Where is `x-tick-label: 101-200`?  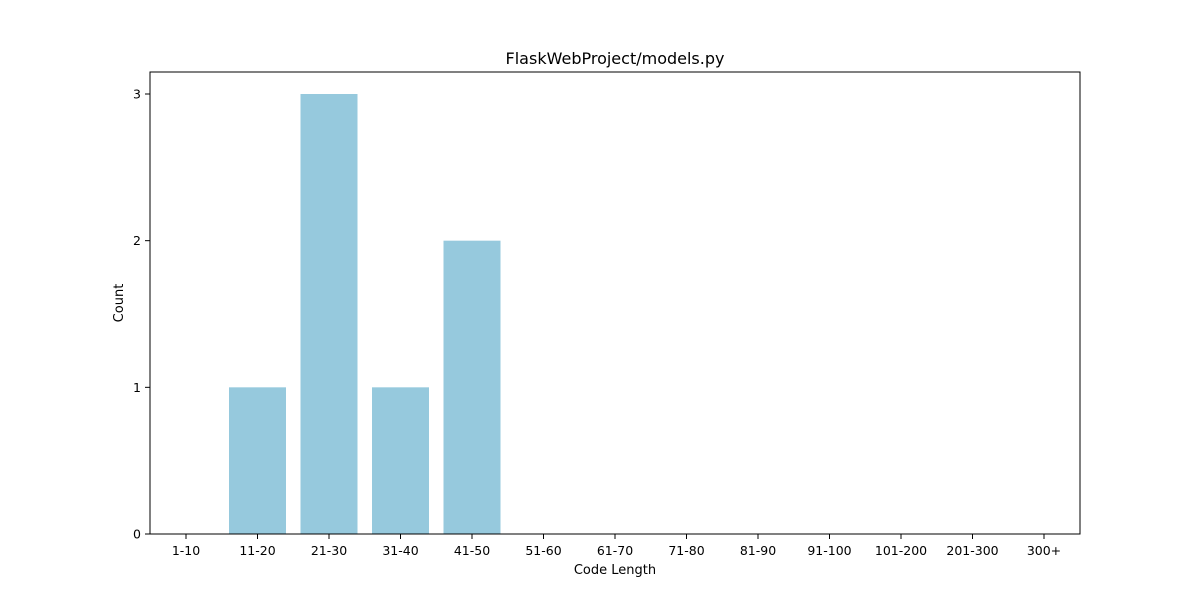
x-tick-label: 101-200 is located at coordinates (901, 550).